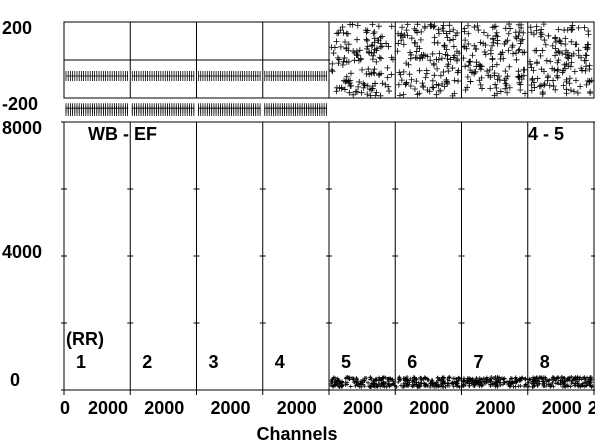 The image size is (595, 443). What do you see at coordinates (280, 362) in the screenshot?
I see `subplot-label: 4` at bounding box center [280, 362].